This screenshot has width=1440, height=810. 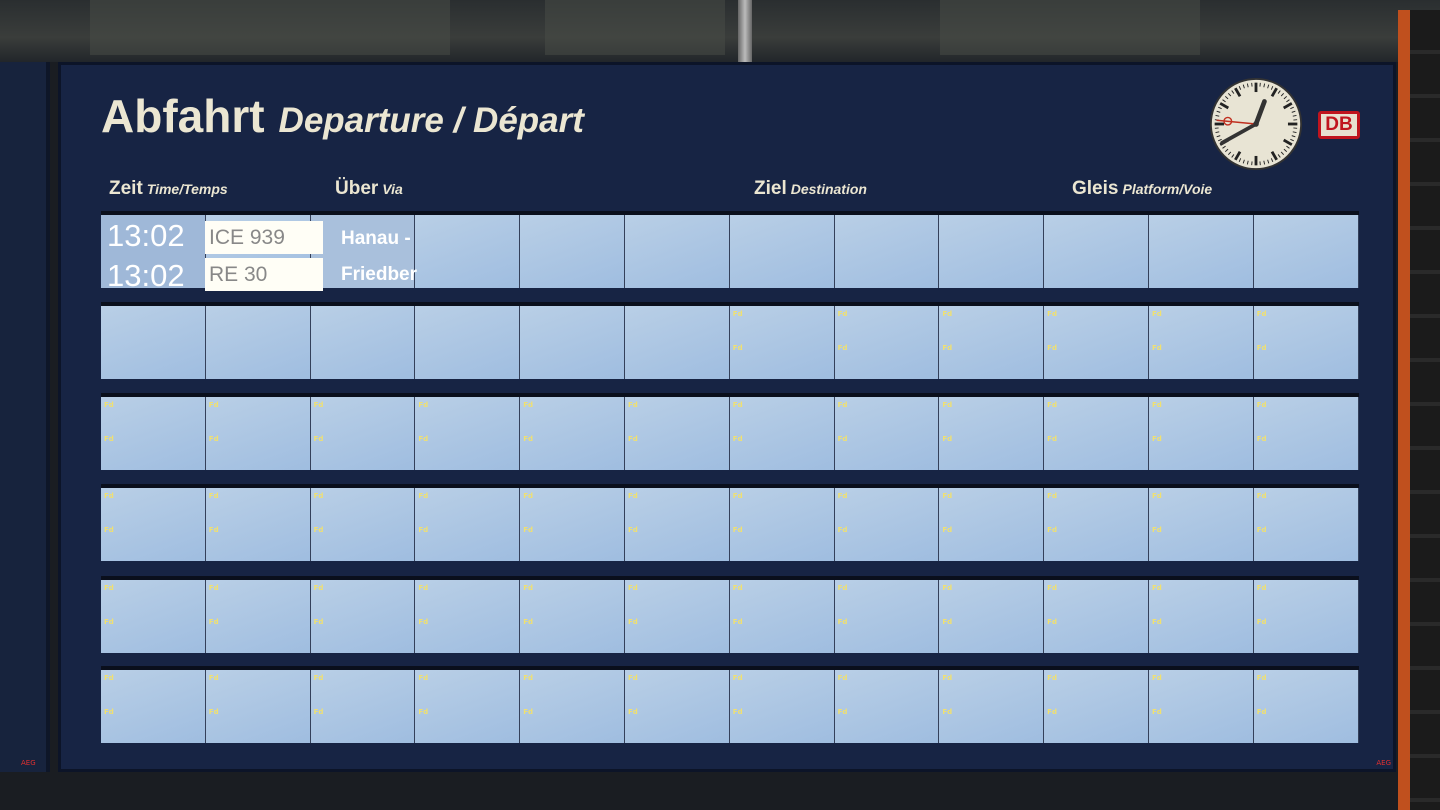 I want to click on column-header-via: Über Via, so click(x=369, y=188).